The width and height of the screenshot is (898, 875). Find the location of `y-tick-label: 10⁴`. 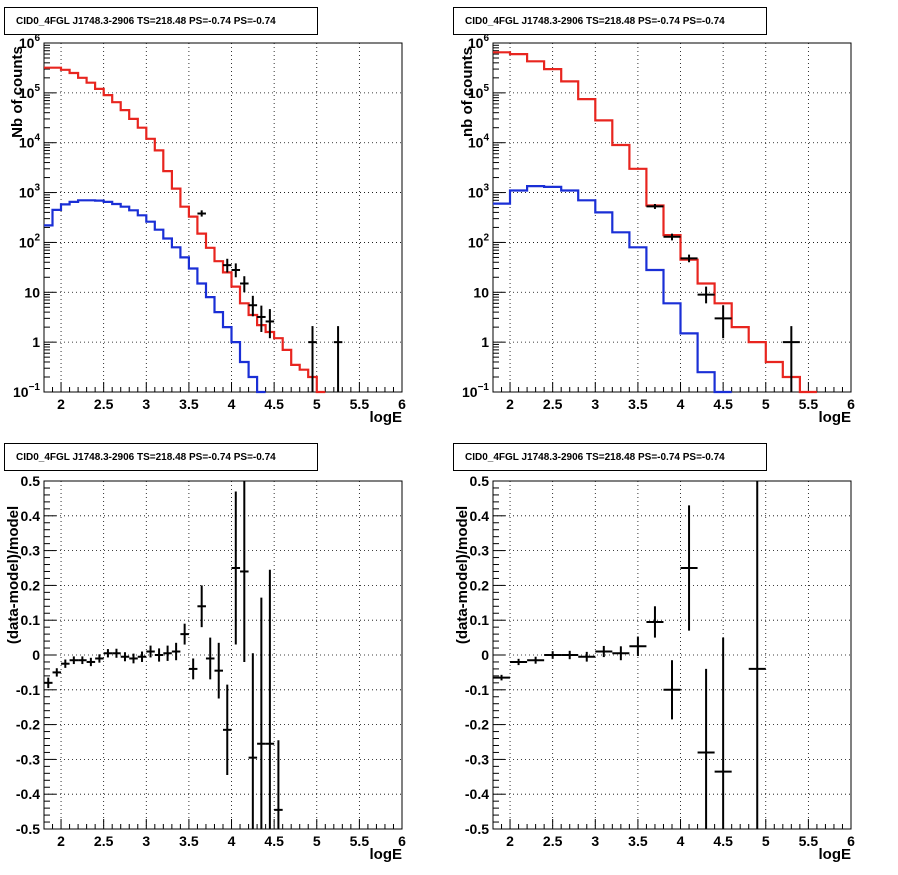

y-tick-label: 10⁴ is located at coordinates (30, 142).